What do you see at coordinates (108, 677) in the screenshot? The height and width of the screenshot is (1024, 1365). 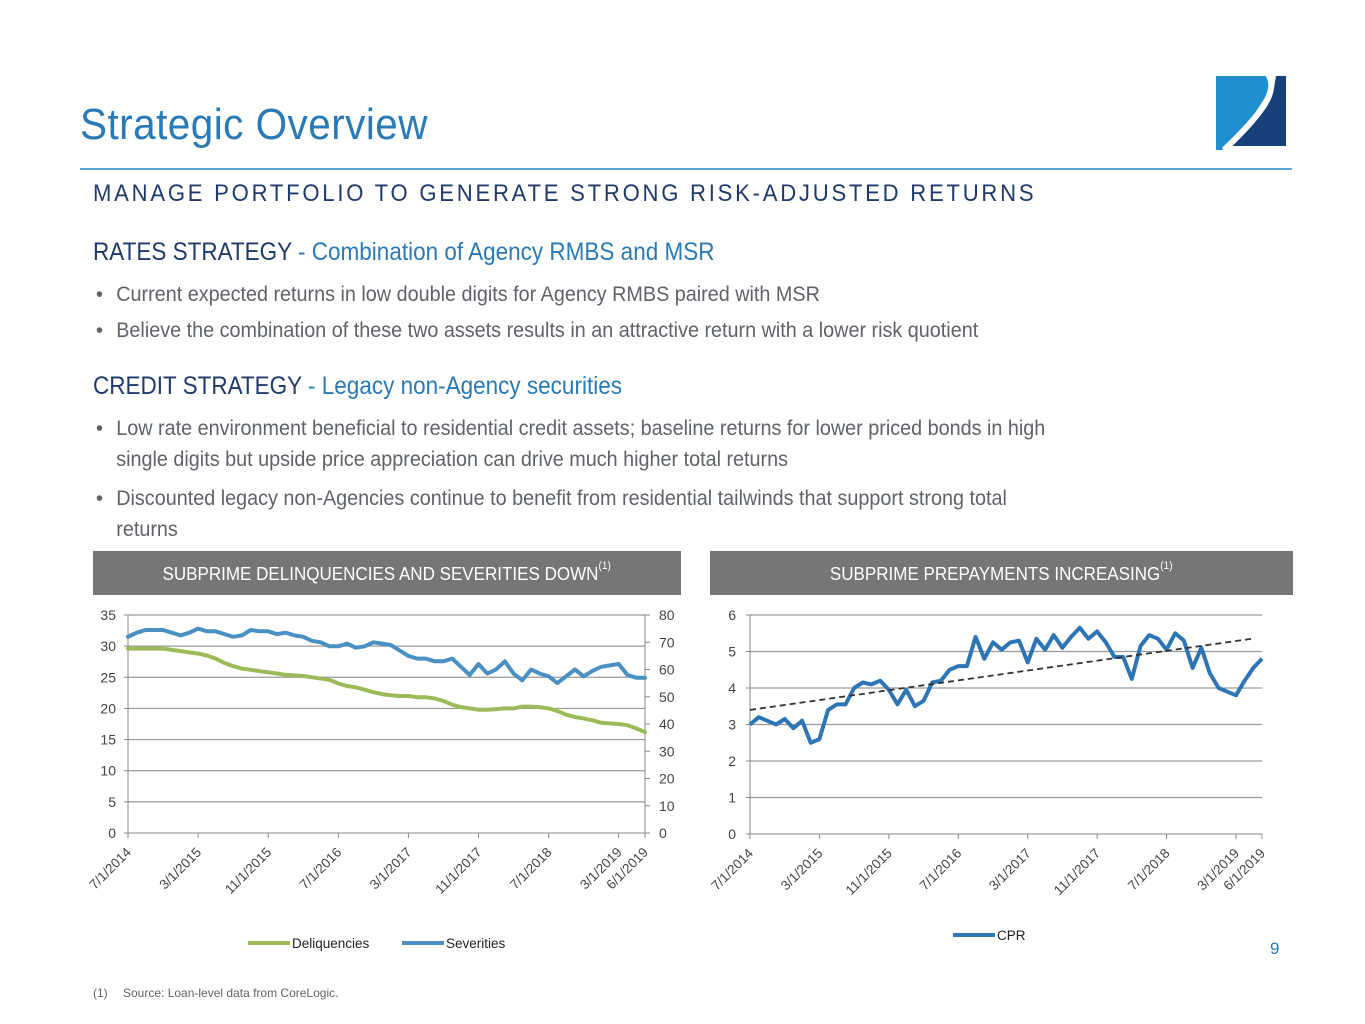 I see `y-left-tick-label: 25` at bounding box center [108, 677].